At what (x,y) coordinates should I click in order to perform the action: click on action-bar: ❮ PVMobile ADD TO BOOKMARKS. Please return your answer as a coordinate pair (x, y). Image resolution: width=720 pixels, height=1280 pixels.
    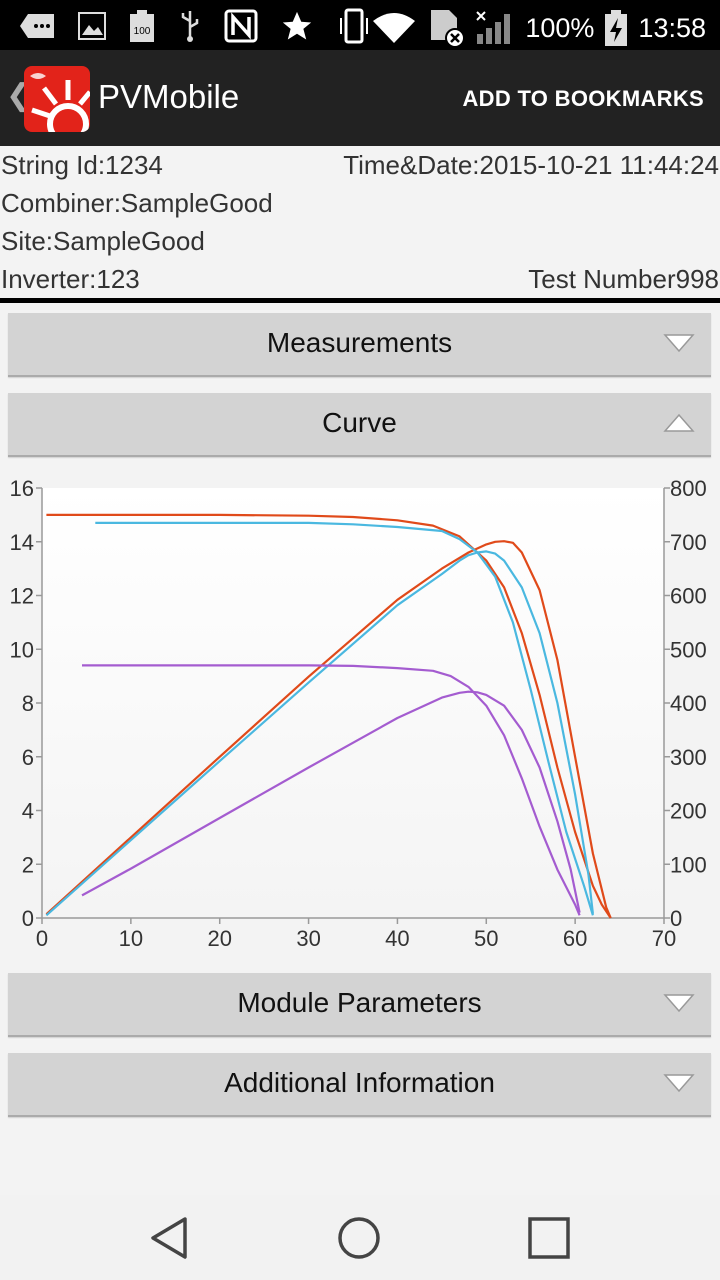
    Looking at the image, I should click on (360, 98).